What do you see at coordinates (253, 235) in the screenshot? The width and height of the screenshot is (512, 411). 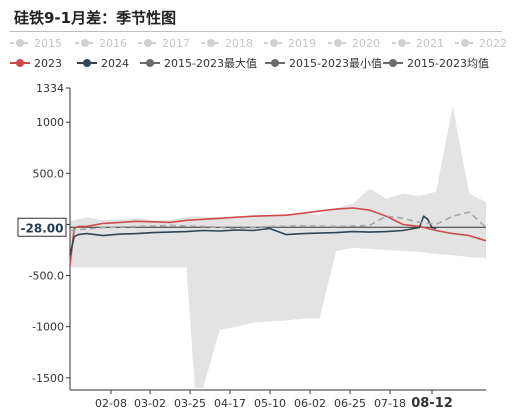 I see `series-line-2024` at bounding box center [253, 235].